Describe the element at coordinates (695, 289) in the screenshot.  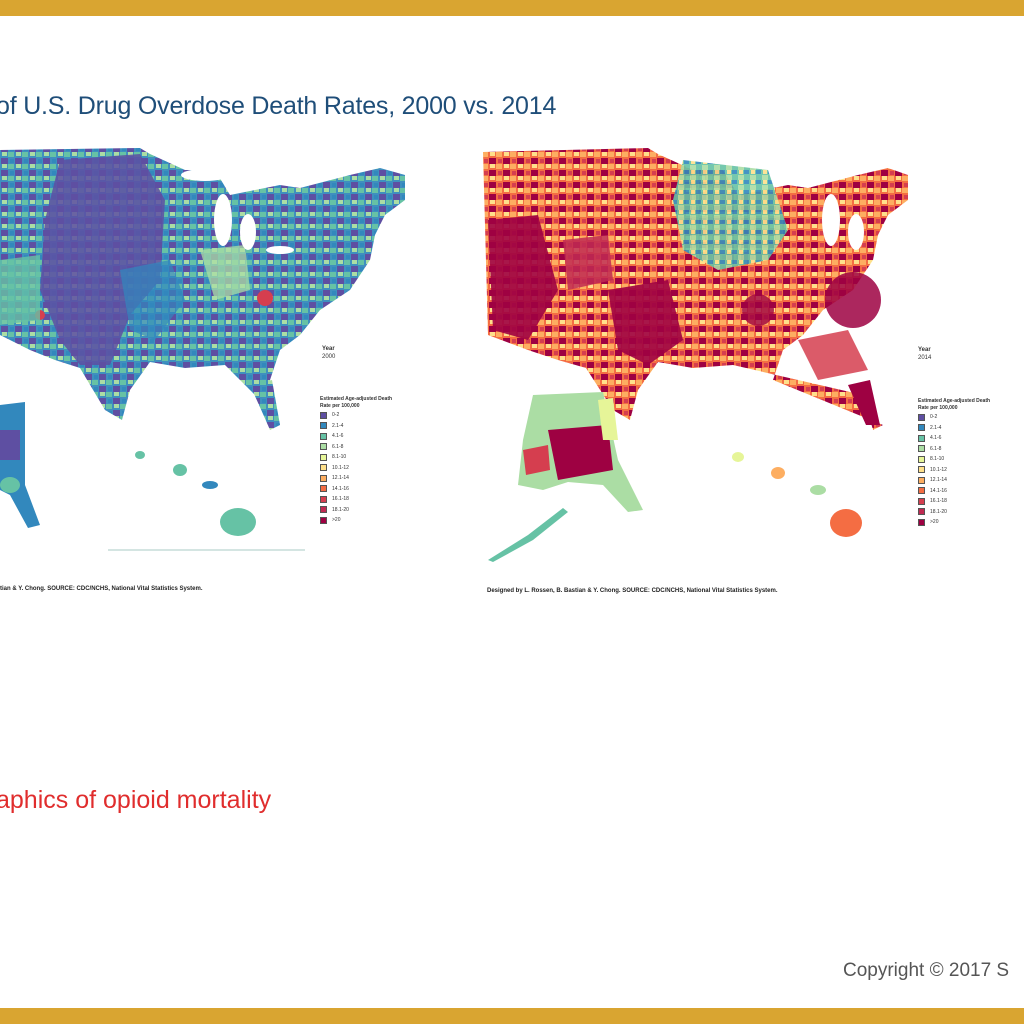
I see `contiguous-us-shape-2014` at that location.